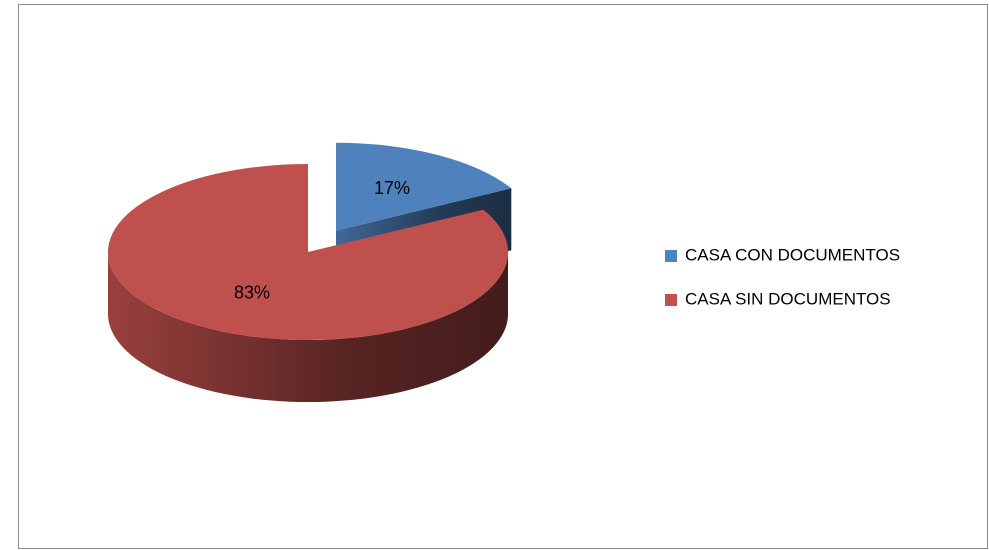  I want to click on data-label: 83%, so click(252, 292).